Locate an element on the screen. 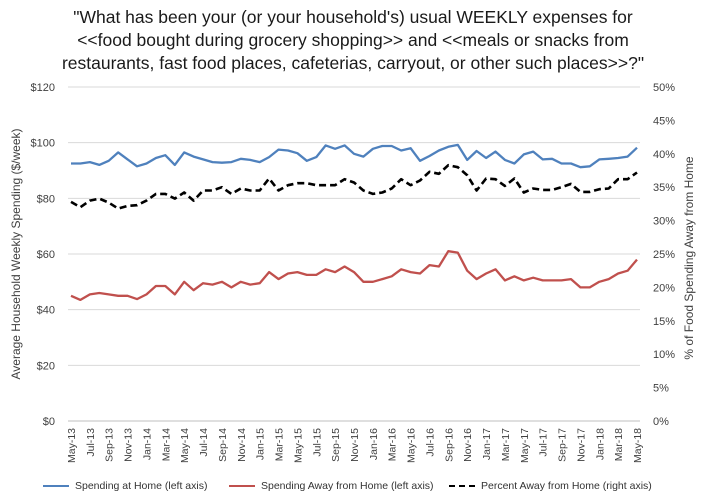 This screenshot has width=706, height=499. right-tick-label: 40% is located at coordinates (664, 155).